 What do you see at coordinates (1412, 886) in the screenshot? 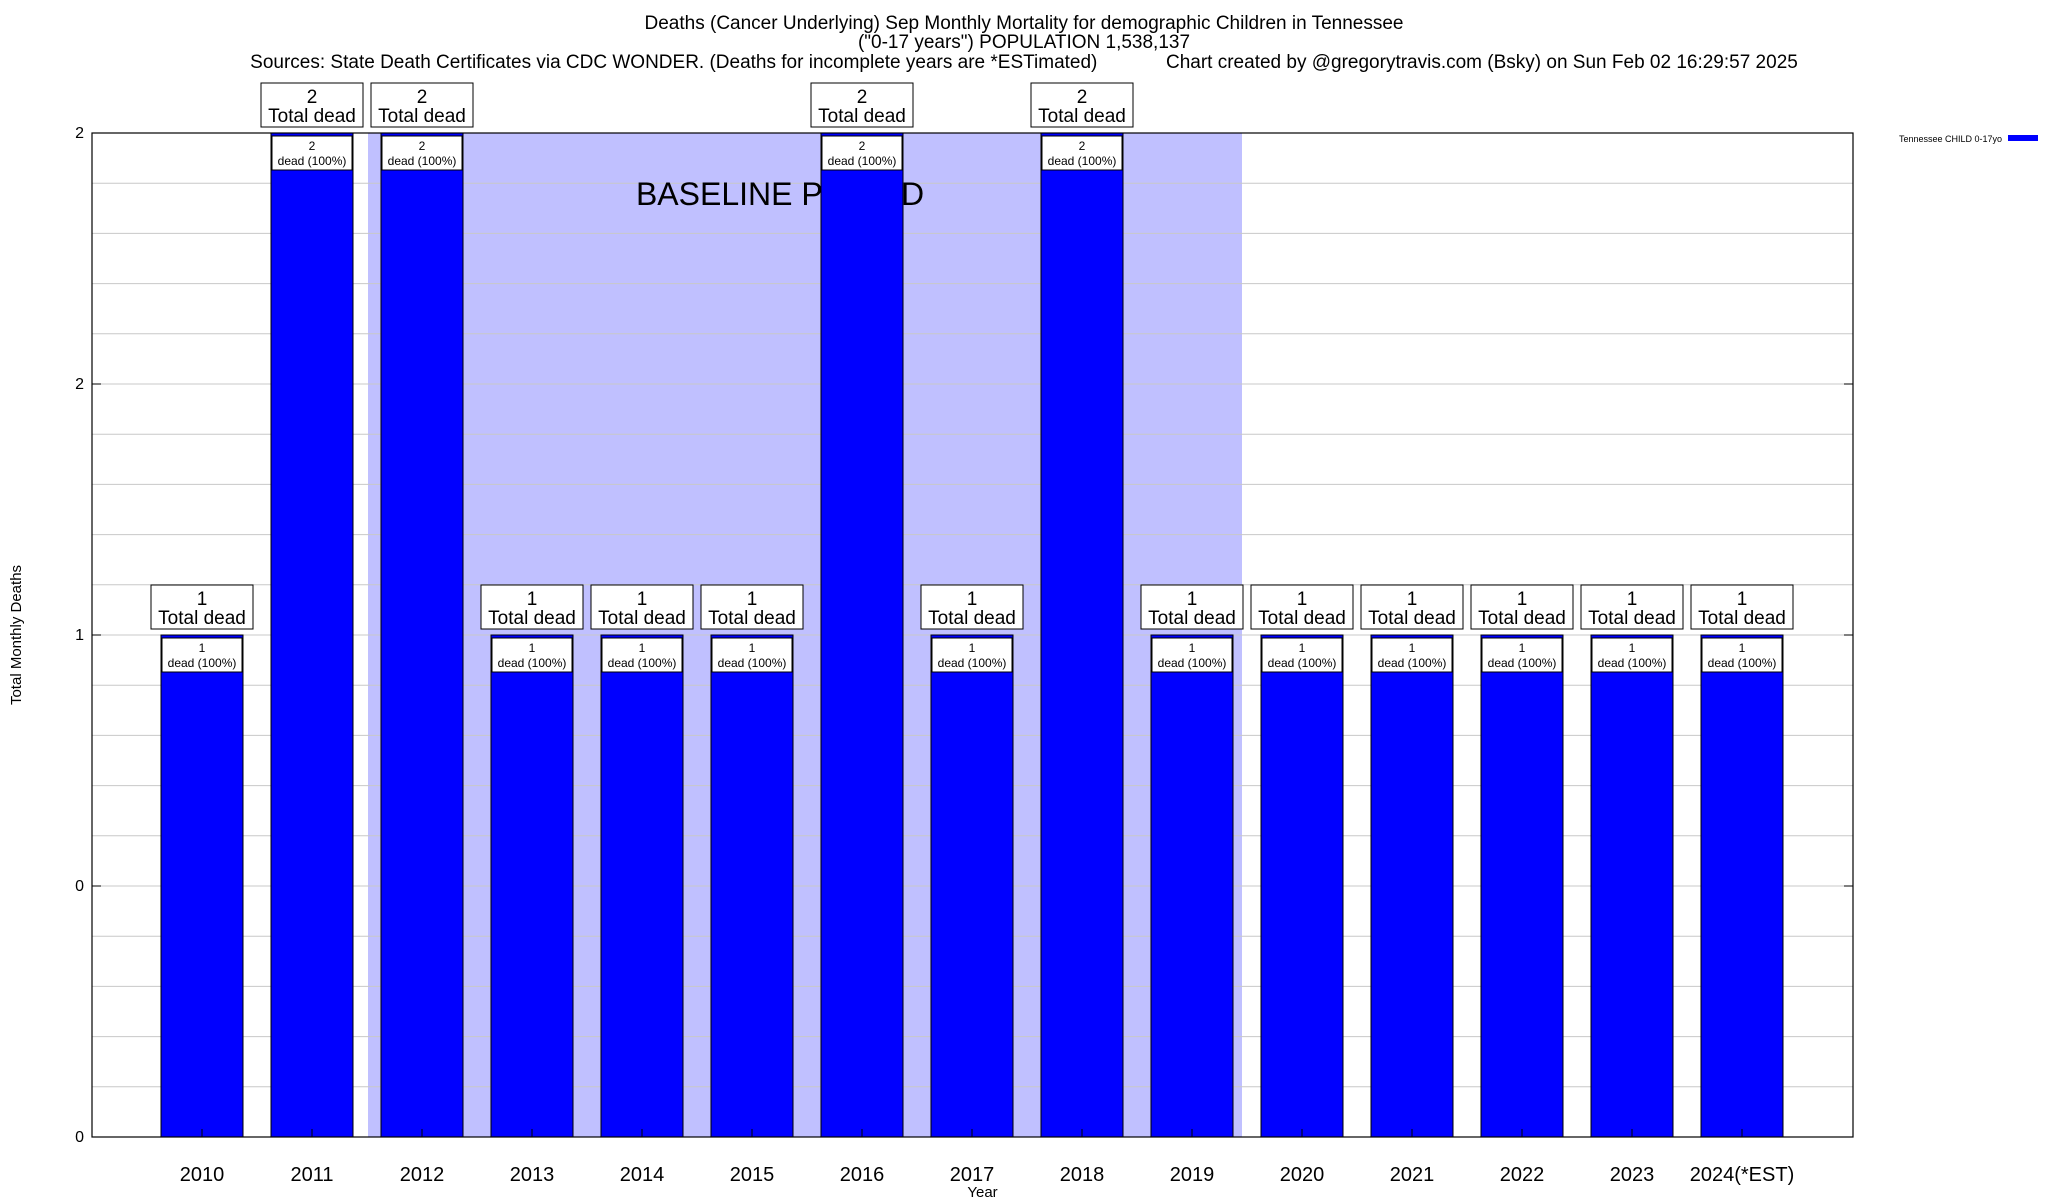
I see `bar-2021` at bounding box center [1412, 886].